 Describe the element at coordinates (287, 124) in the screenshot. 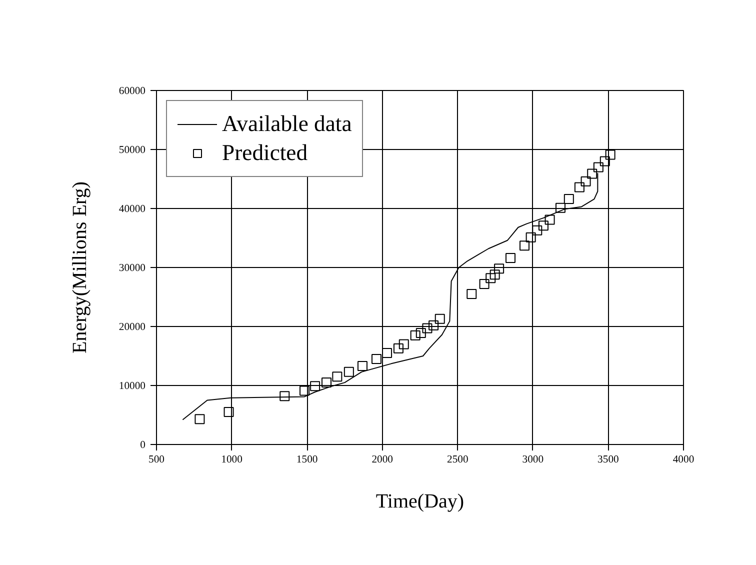

I see `legend-label: Available data` at that location.